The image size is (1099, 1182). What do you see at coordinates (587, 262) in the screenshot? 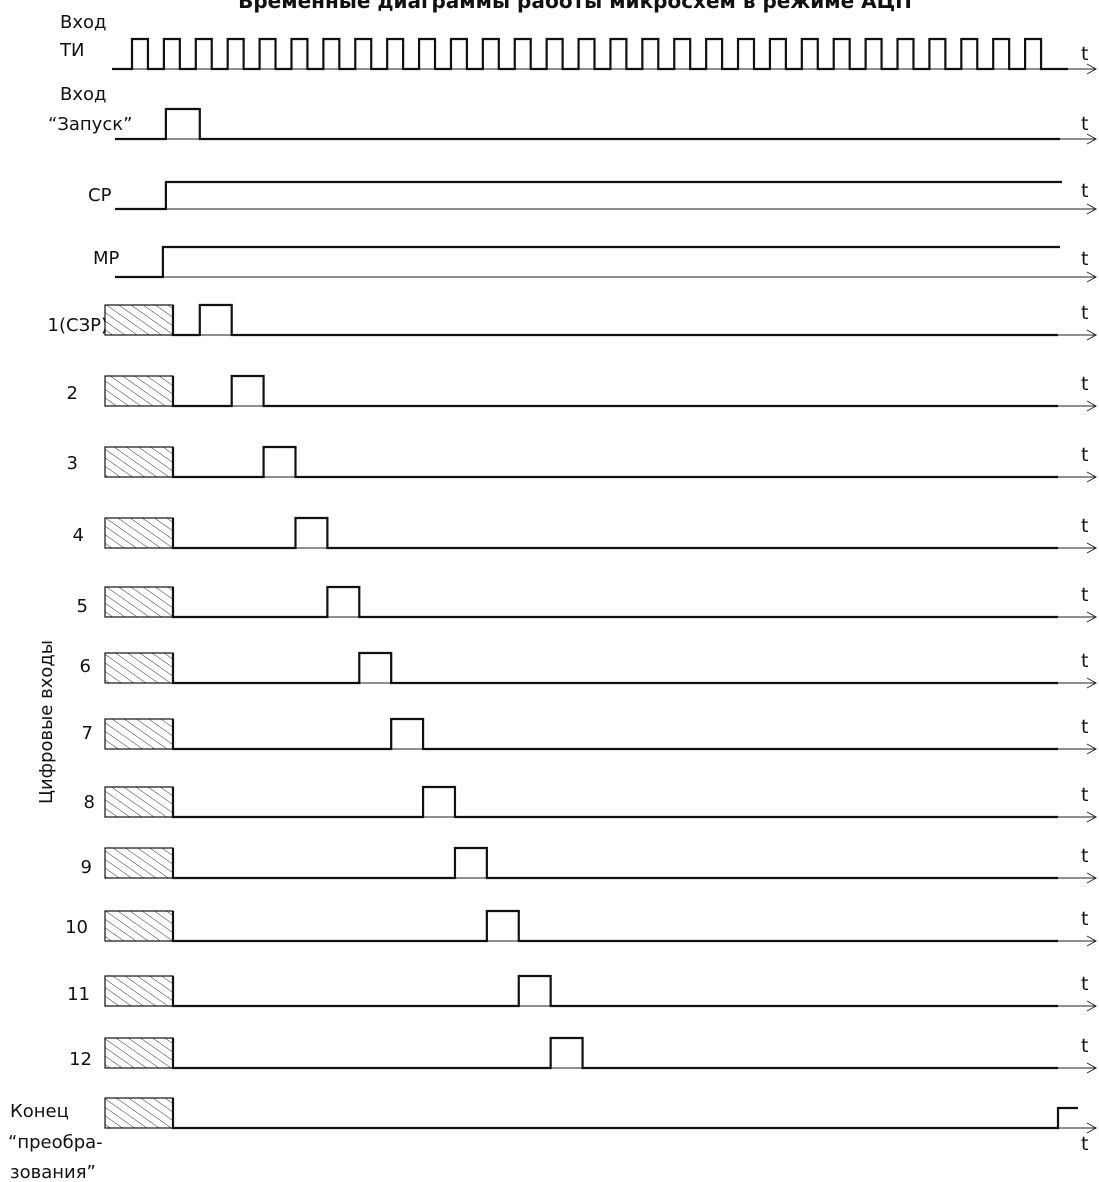
I see `mr-waveform` at bounding box center [587, 262].